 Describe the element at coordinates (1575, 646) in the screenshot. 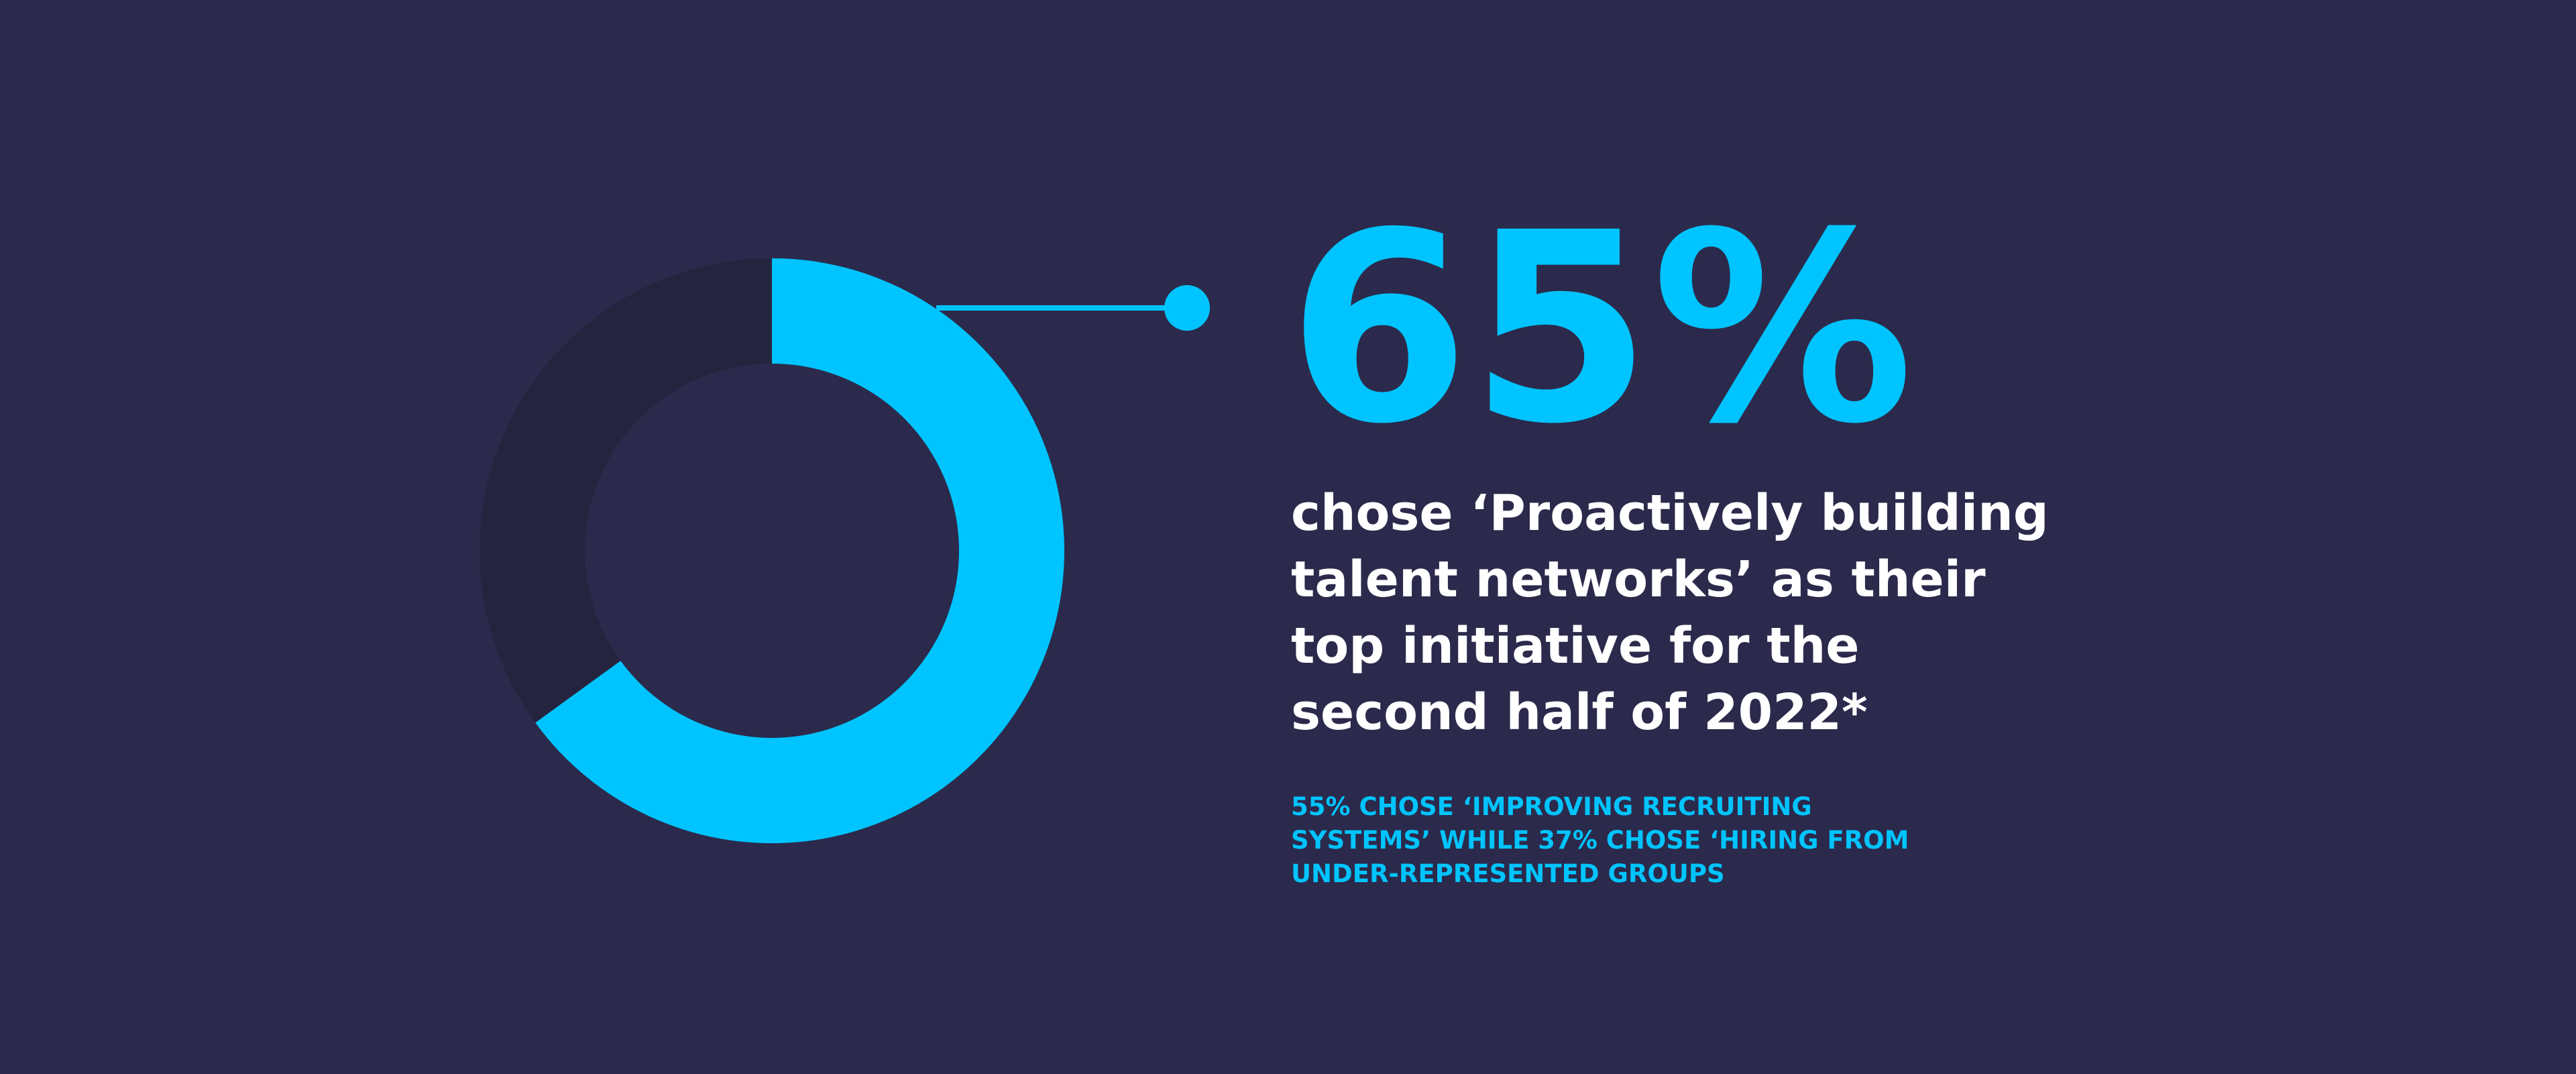

I see `description-line: top initiative for the` at that location.